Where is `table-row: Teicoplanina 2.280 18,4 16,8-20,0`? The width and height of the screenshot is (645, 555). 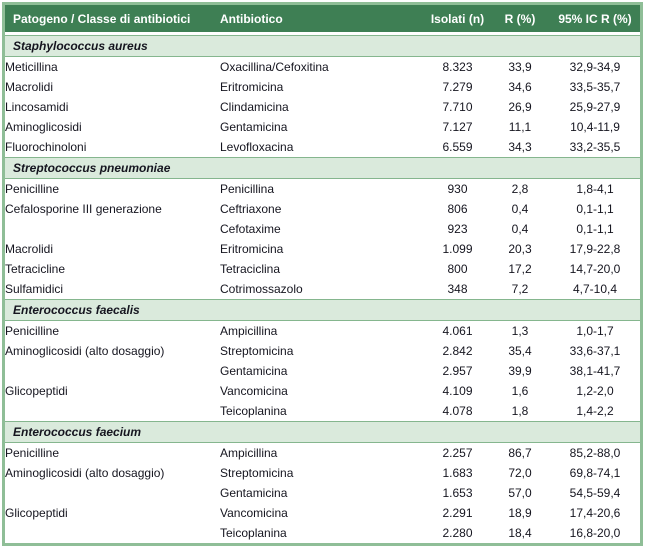
table-row: Teicoplanina 2.280 18,4 16,8-20,0 is located at coordinates (322, 533).